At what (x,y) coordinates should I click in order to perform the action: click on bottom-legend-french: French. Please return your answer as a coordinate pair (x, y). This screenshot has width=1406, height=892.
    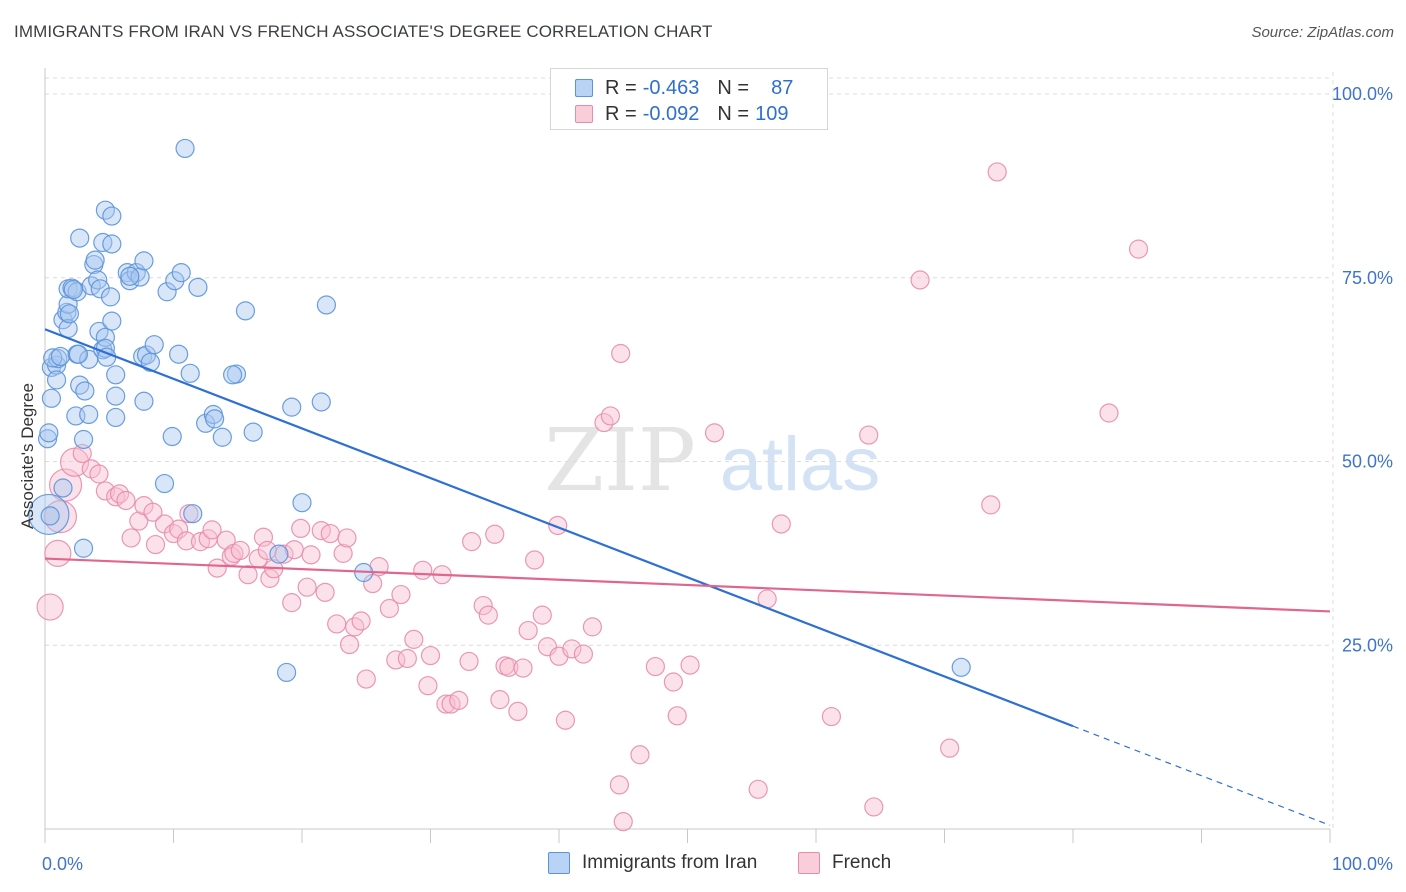
    Looking at the image, I should click on (844, 863).